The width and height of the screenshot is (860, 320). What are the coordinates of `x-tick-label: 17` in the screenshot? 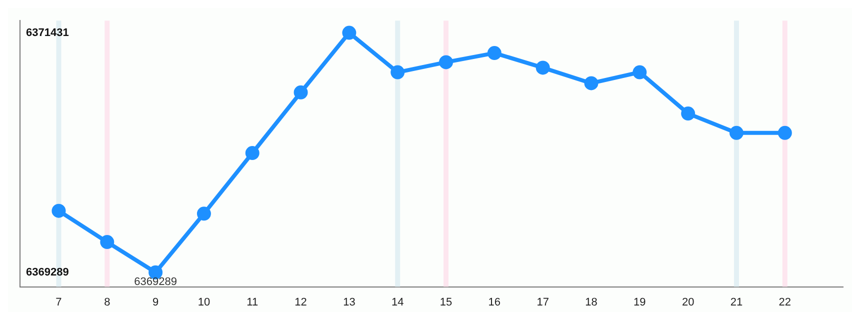 It's located at (542, 302).